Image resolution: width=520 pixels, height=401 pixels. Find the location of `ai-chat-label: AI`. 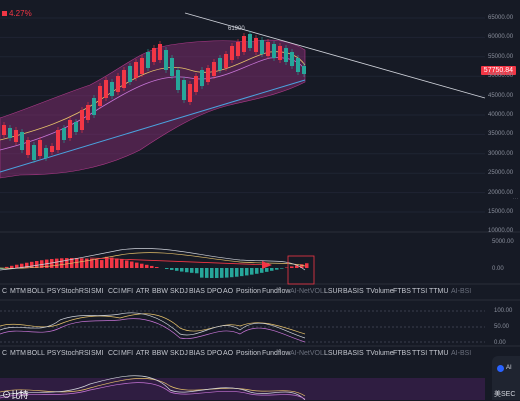

ai-chat-label: AI is located at coordinates (509, 368).